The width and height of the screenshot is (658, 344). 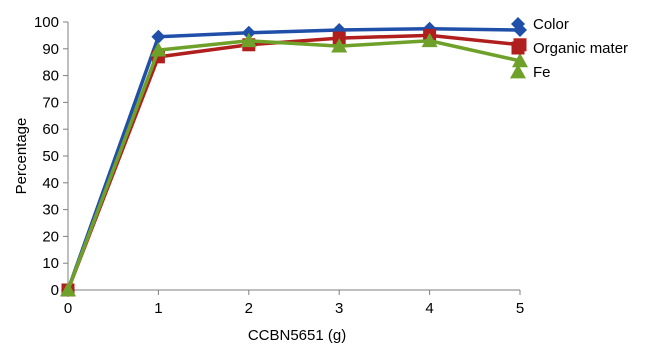 I want to click on legend-label: Organic mater, so click(x=580, y=48).